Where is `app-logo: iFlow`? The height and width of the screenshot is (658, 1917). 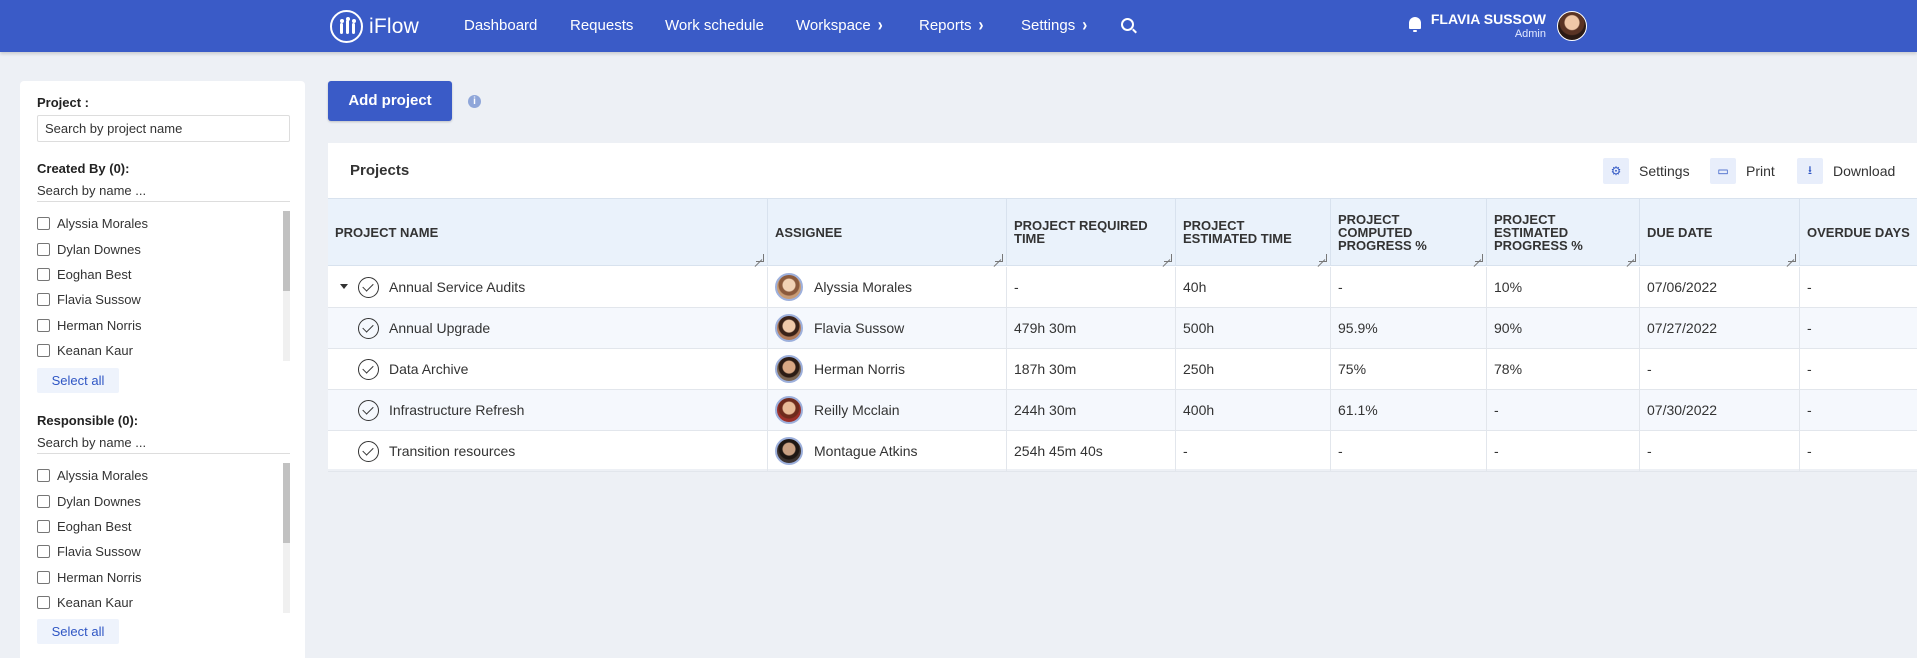 app-logo: iFlow is located at coordinates (374, 26).